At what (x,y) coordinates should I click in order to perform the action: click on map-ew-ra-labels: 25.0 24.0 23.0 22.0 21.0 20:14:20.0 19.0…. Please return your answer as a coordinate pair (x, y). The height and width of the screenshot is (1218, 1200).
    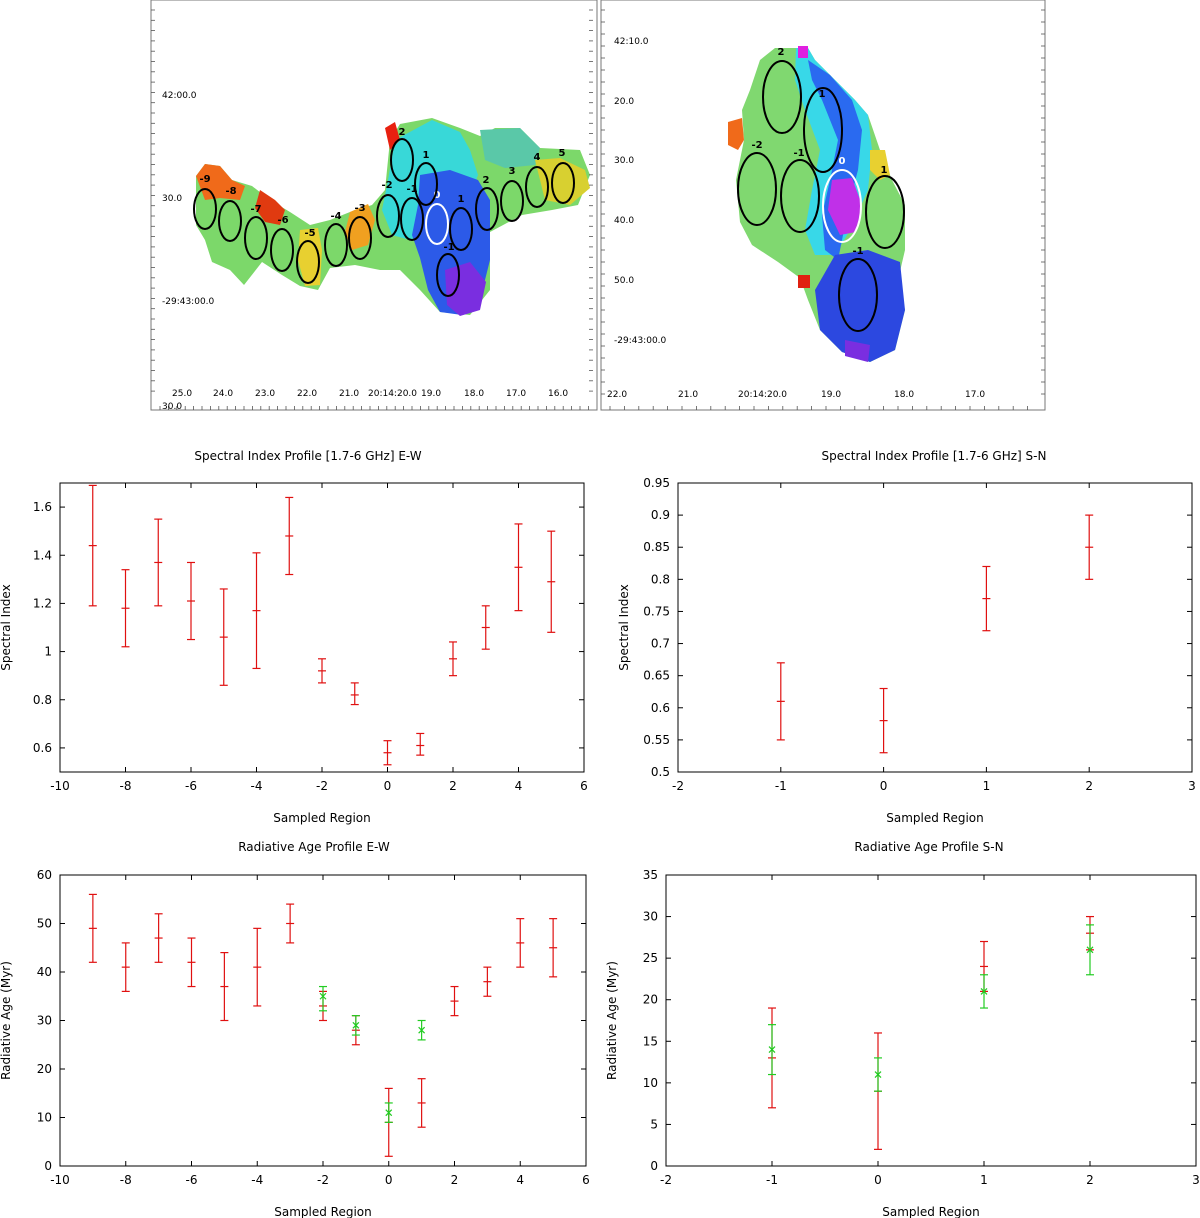
    Looking at the image, I should click on (365, 400).